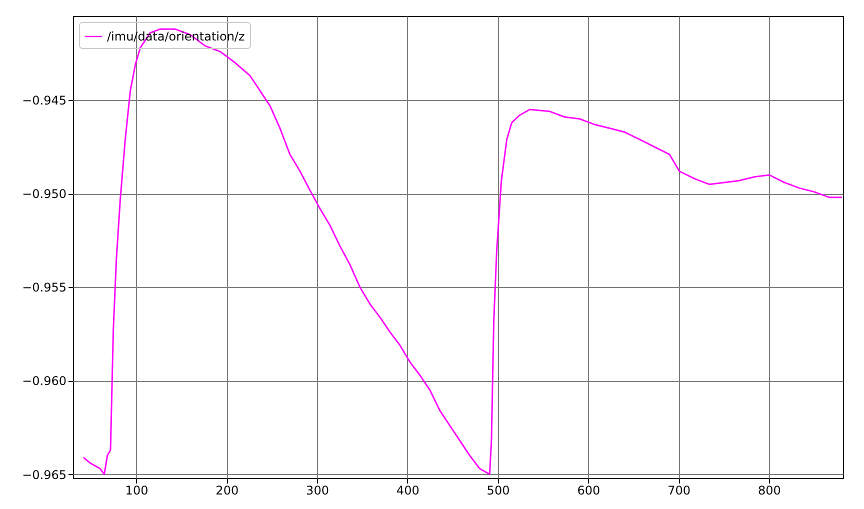 The width and height of the screenshot is (864, 509). I want to click on y-tick-label: −0.960, so click(44, 381).